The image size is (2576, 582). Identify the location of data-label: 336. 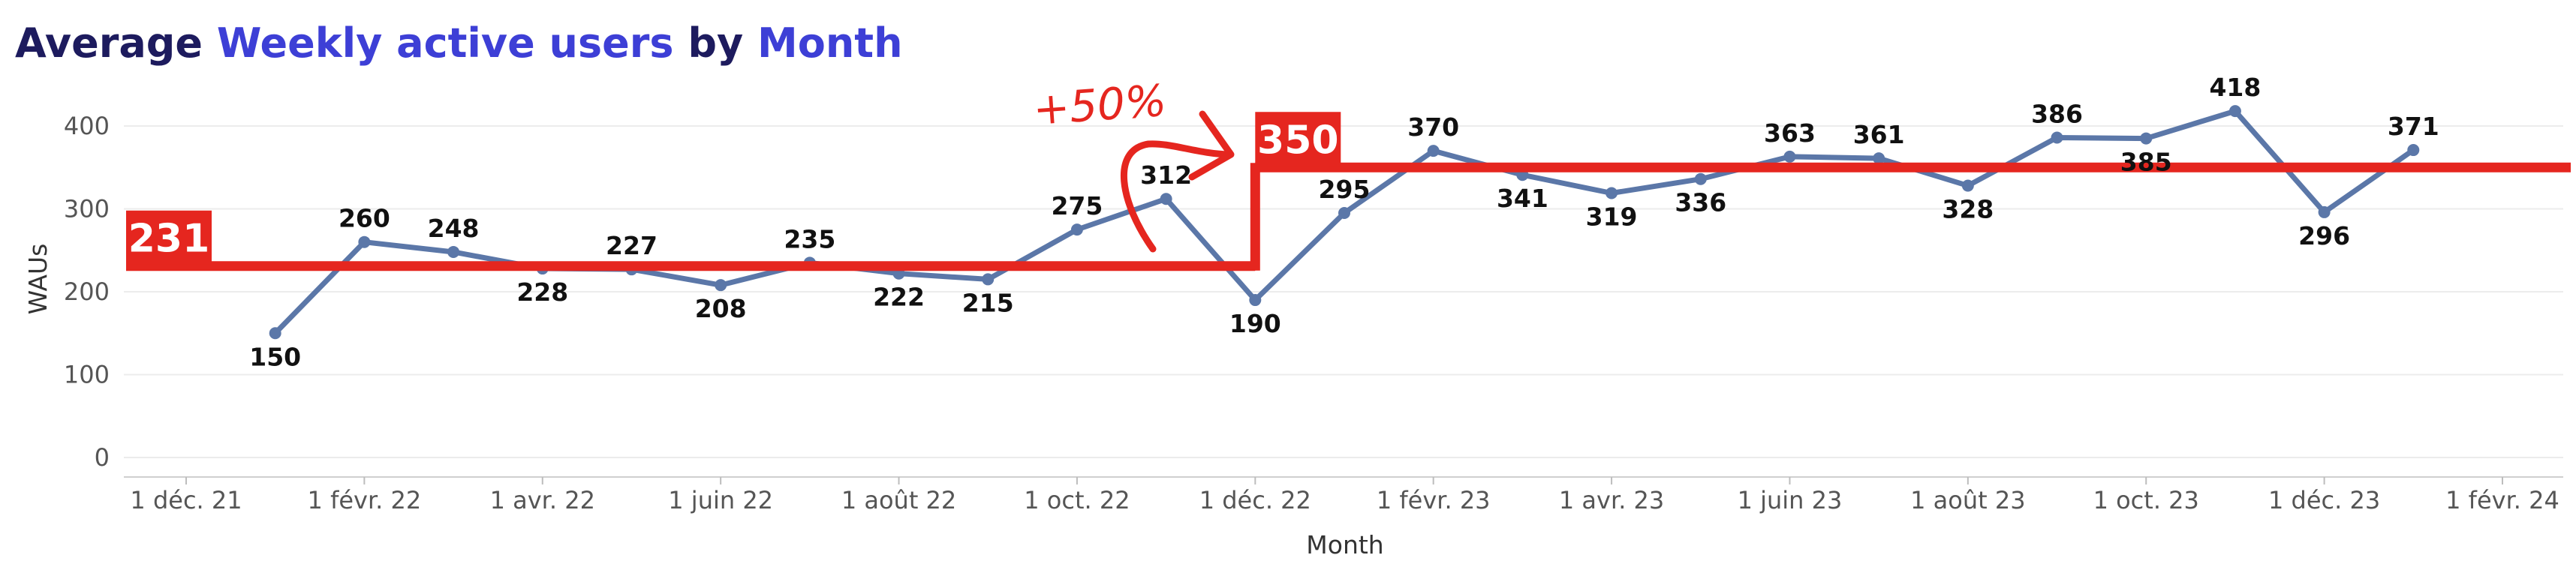
(1701, 203).